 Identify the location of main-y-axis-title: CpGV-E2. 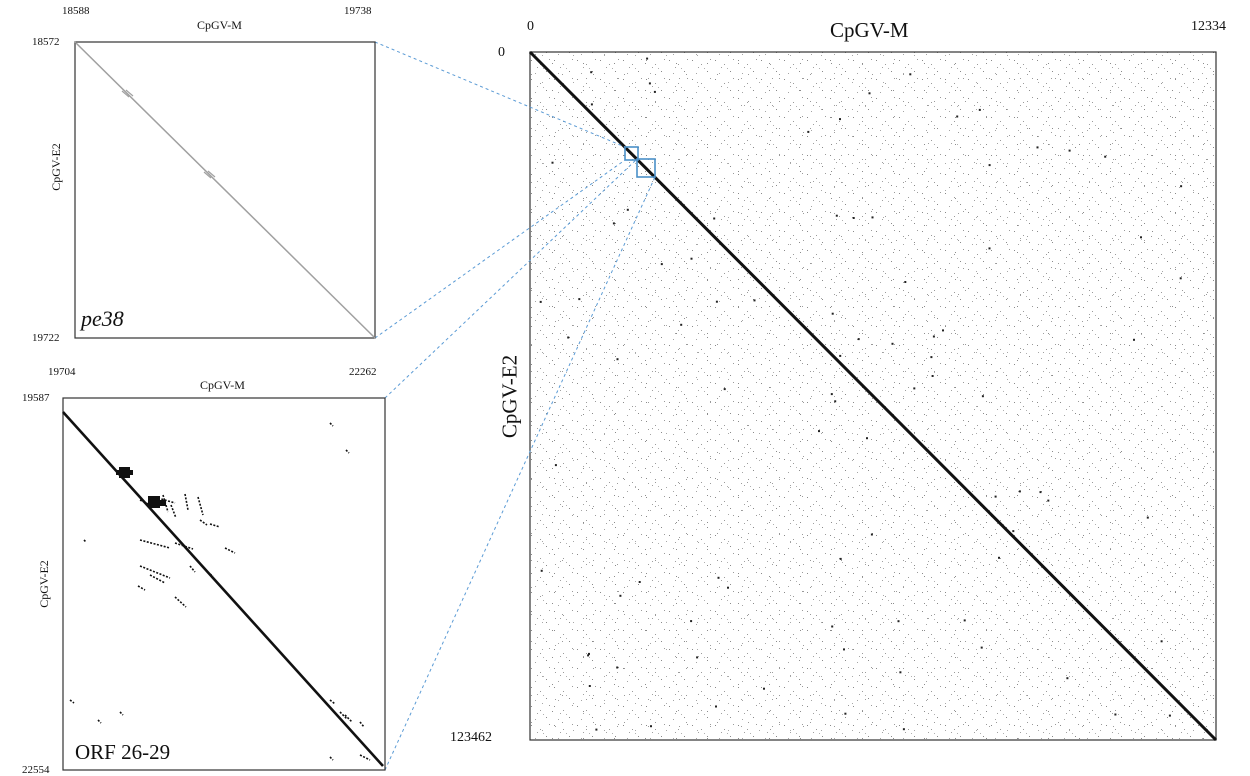
(509, 396).